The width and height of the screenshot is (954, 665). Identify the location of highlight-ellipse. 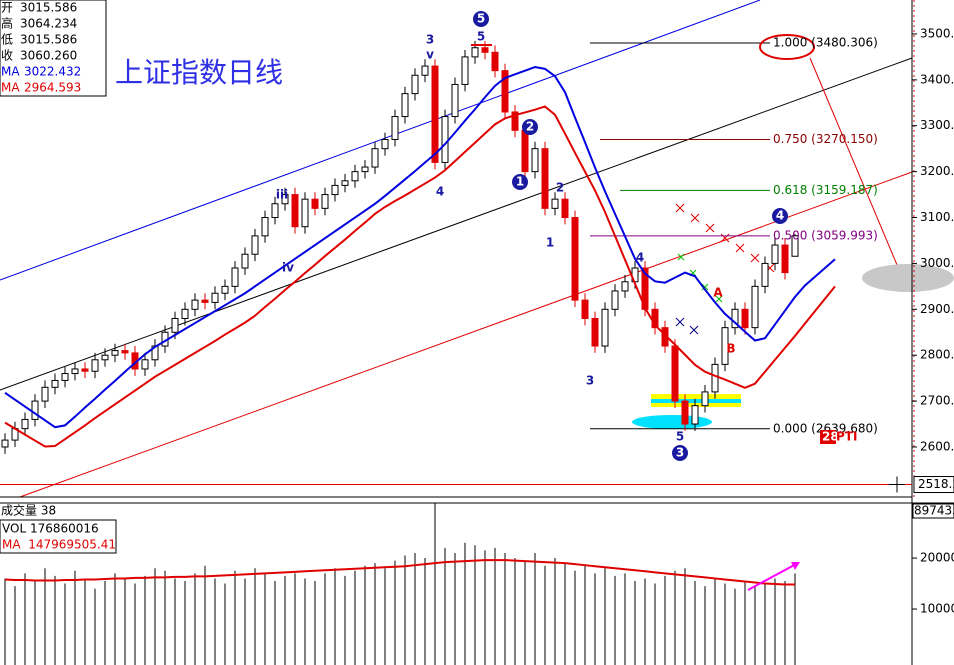
(908, 278).